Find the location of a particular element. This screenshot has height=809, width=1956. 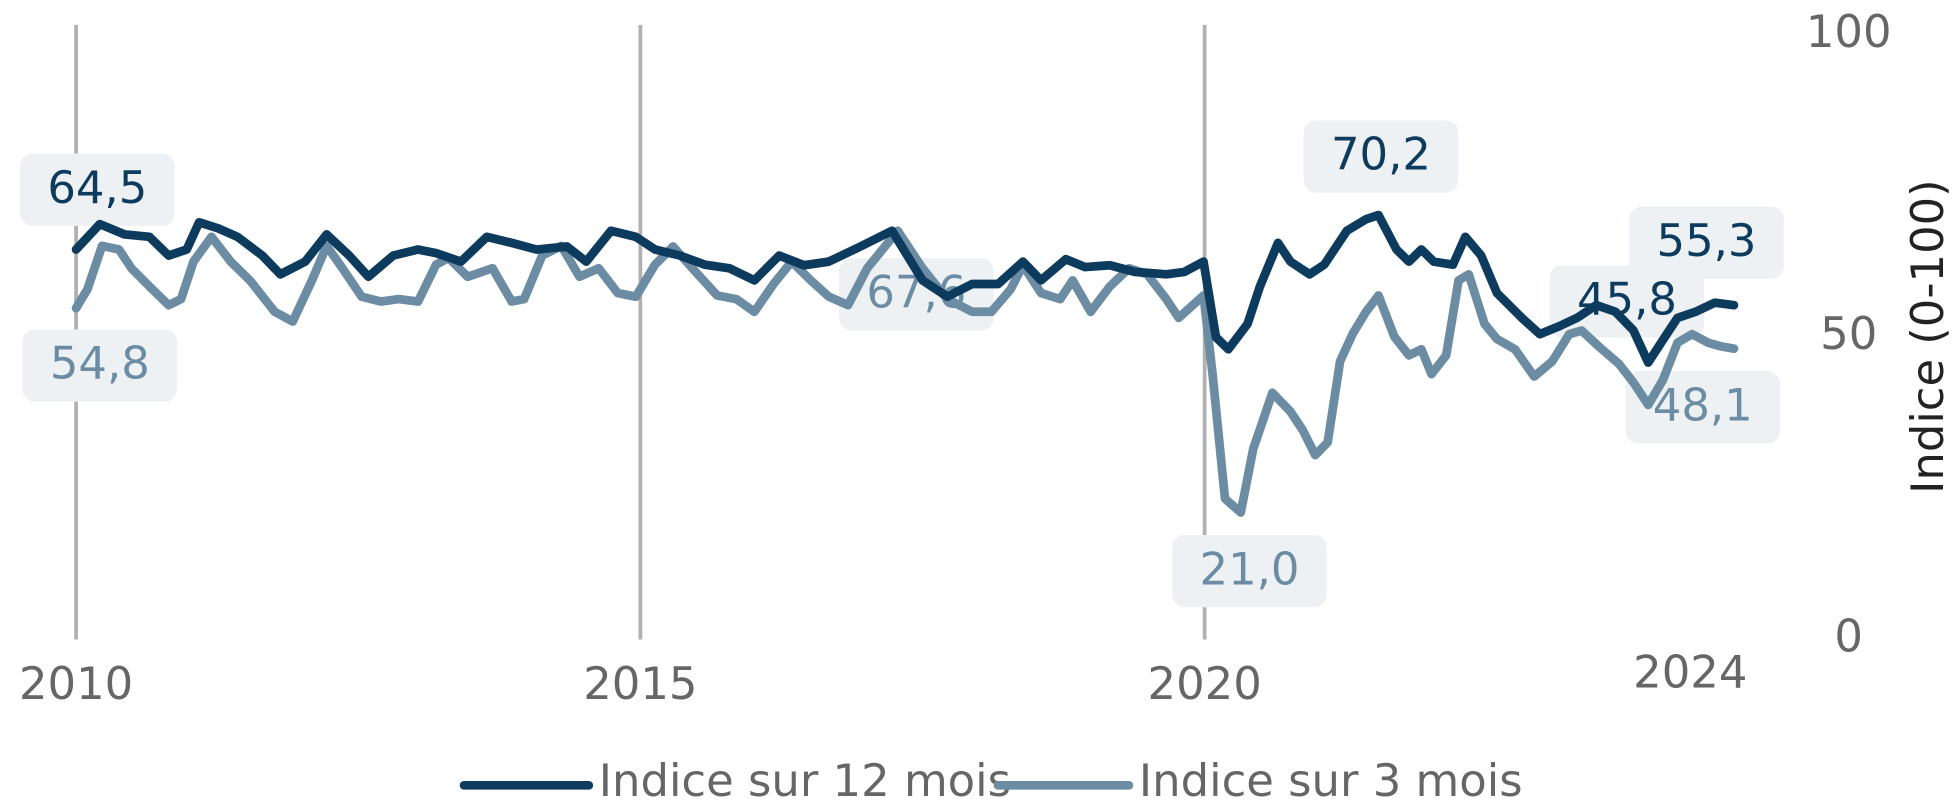

data-label: 45,8 is located at coordinates (1627, 299).